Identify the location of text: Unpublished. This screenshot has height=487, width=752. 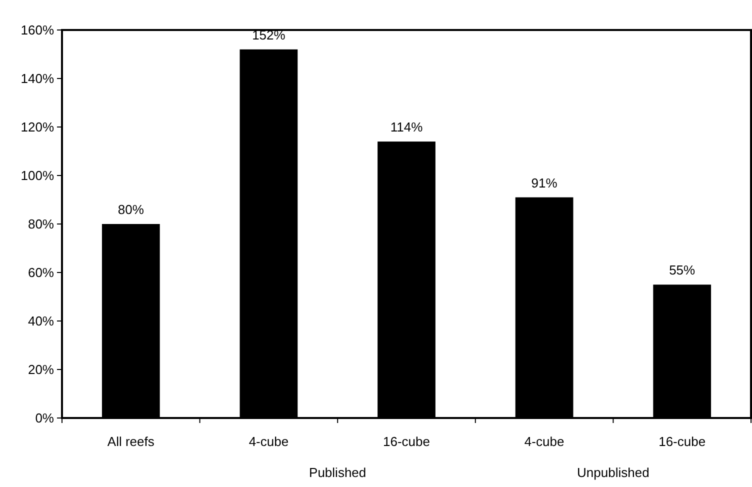
(613, 472).